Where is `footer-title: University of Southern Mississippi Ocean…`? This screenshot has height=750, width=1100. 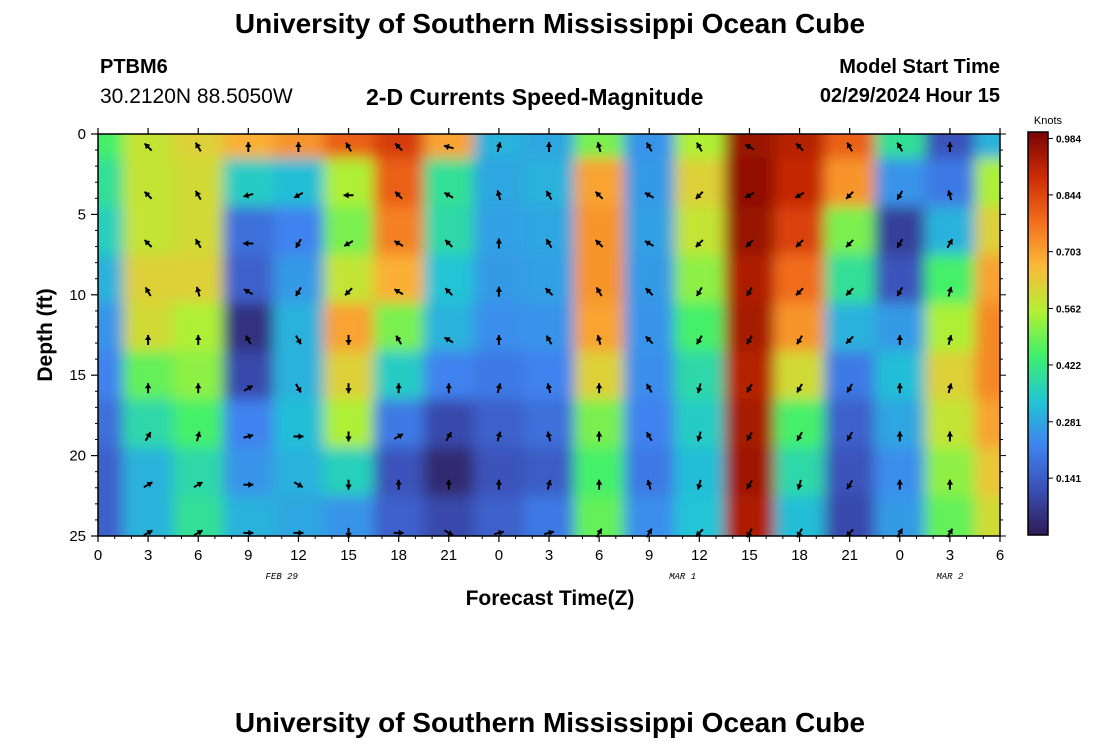
footer-title: University of Southern Mississippi Ocean… is located at coordinates (550, 722).